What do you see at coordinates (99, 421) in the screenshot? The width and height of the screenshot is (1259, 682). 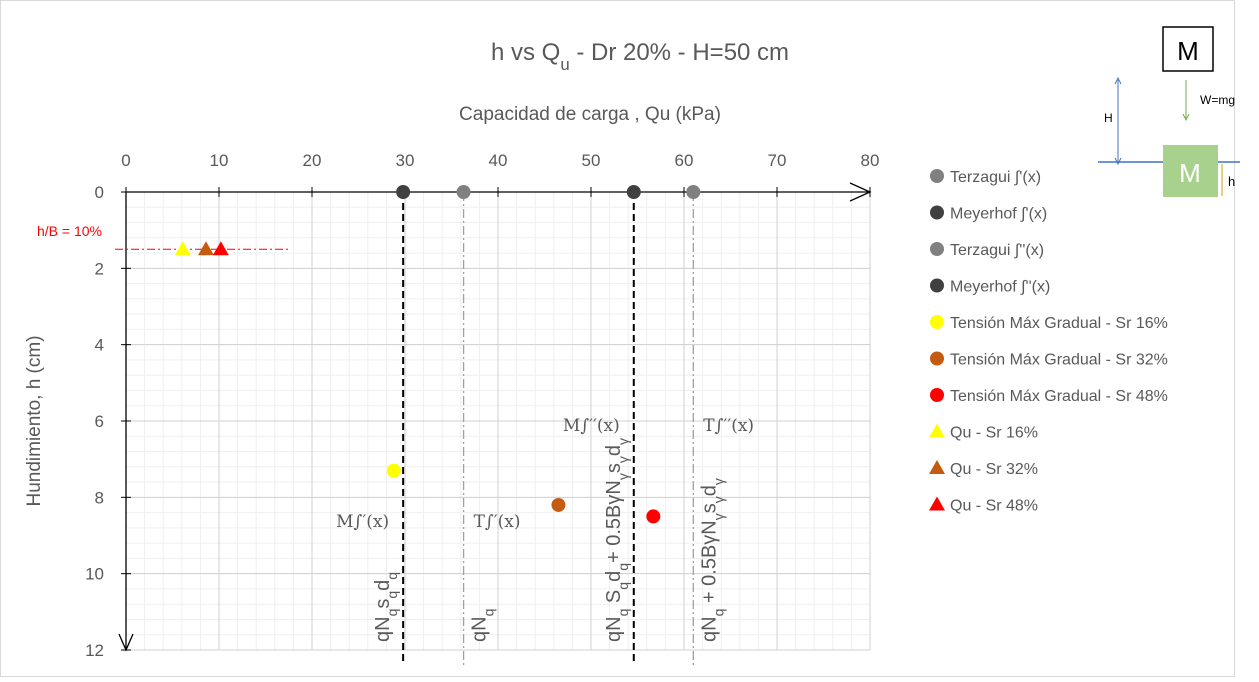 I see `y-tick-label: 6` at bounding box center [99, 421].